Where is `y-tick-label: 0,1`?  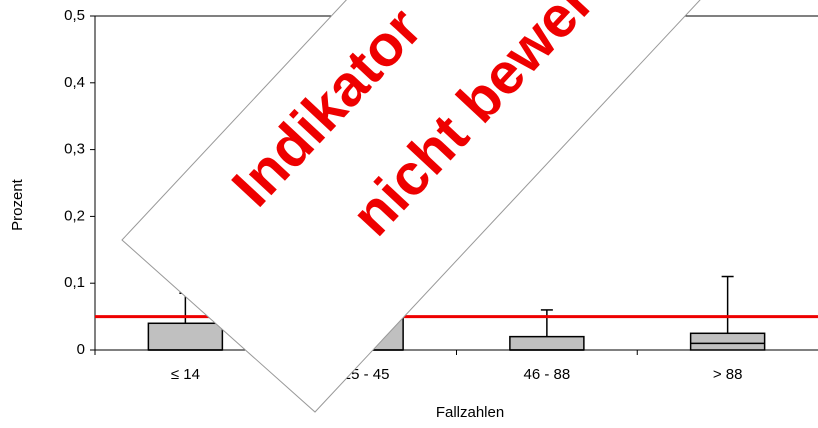 y-tick-label: 0,1 is located at coordinates (74, 282).